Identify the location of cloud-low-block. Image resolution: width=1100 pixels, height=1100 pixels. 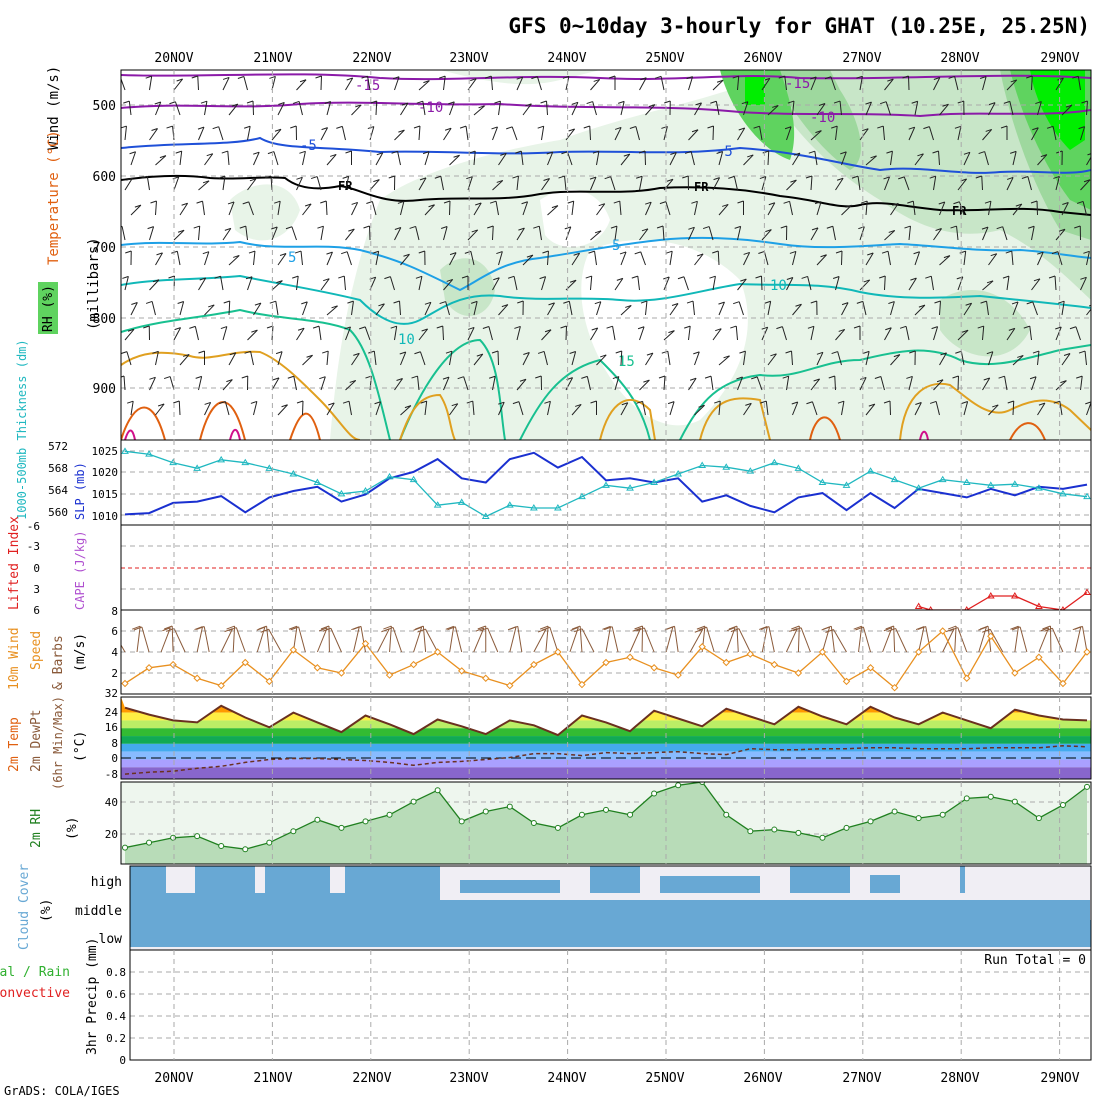
(610, 933).